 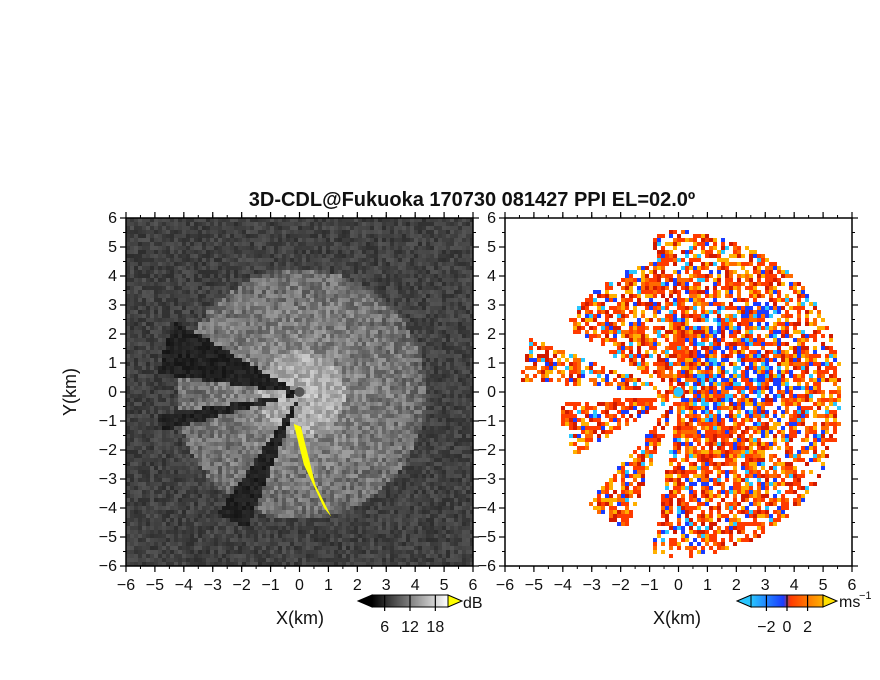 What do you see at coordinates (849, 602) in the screenshot?
I see `velocity-colorbar-unit: ms` at bounding box center [849, 602].